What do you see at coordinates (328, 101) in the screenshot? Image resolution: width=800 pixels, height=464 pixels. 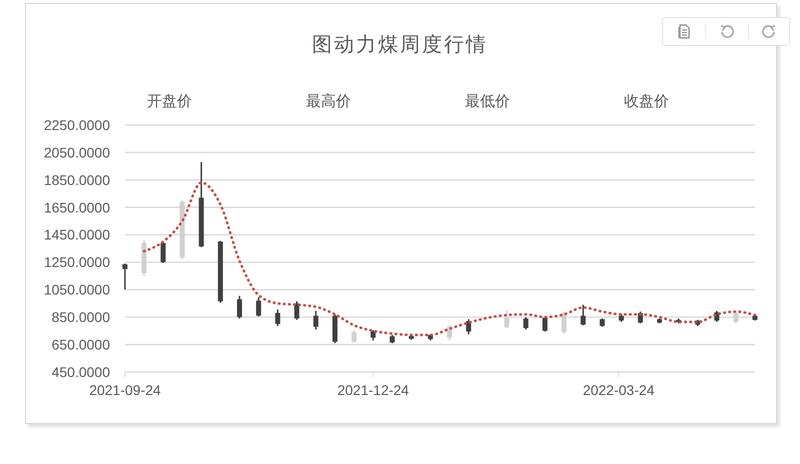 I see `text: 最高价` at bounding box center [328, 101].